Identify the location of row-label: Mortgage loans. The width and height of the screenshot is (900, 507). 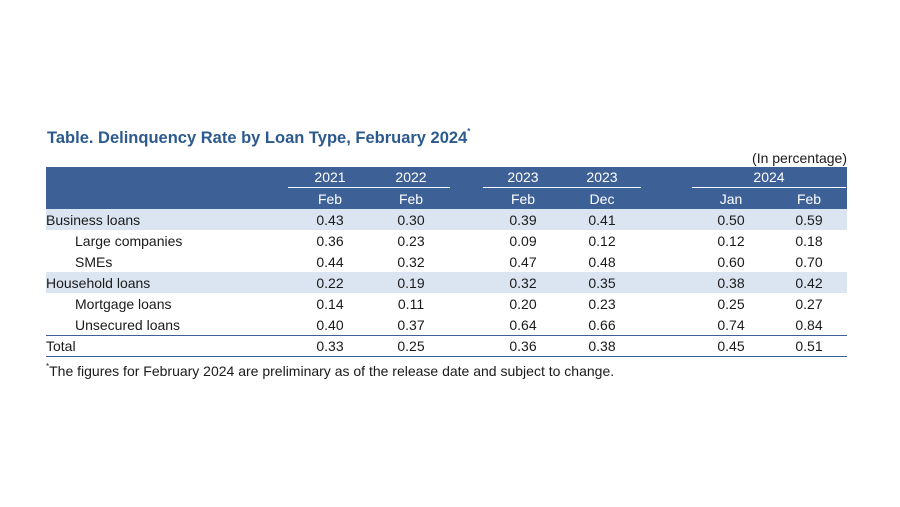
(123, 303).